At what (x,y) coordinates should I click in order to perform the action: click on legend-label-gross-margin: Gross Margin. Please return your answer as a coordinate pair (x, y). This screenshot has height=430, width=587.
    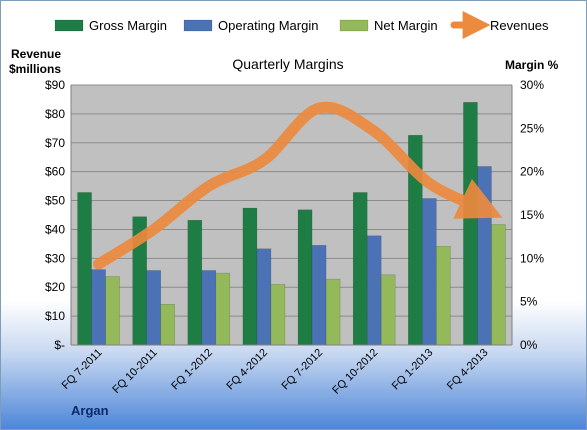
    Looking at the image, I should click on (128, 25).